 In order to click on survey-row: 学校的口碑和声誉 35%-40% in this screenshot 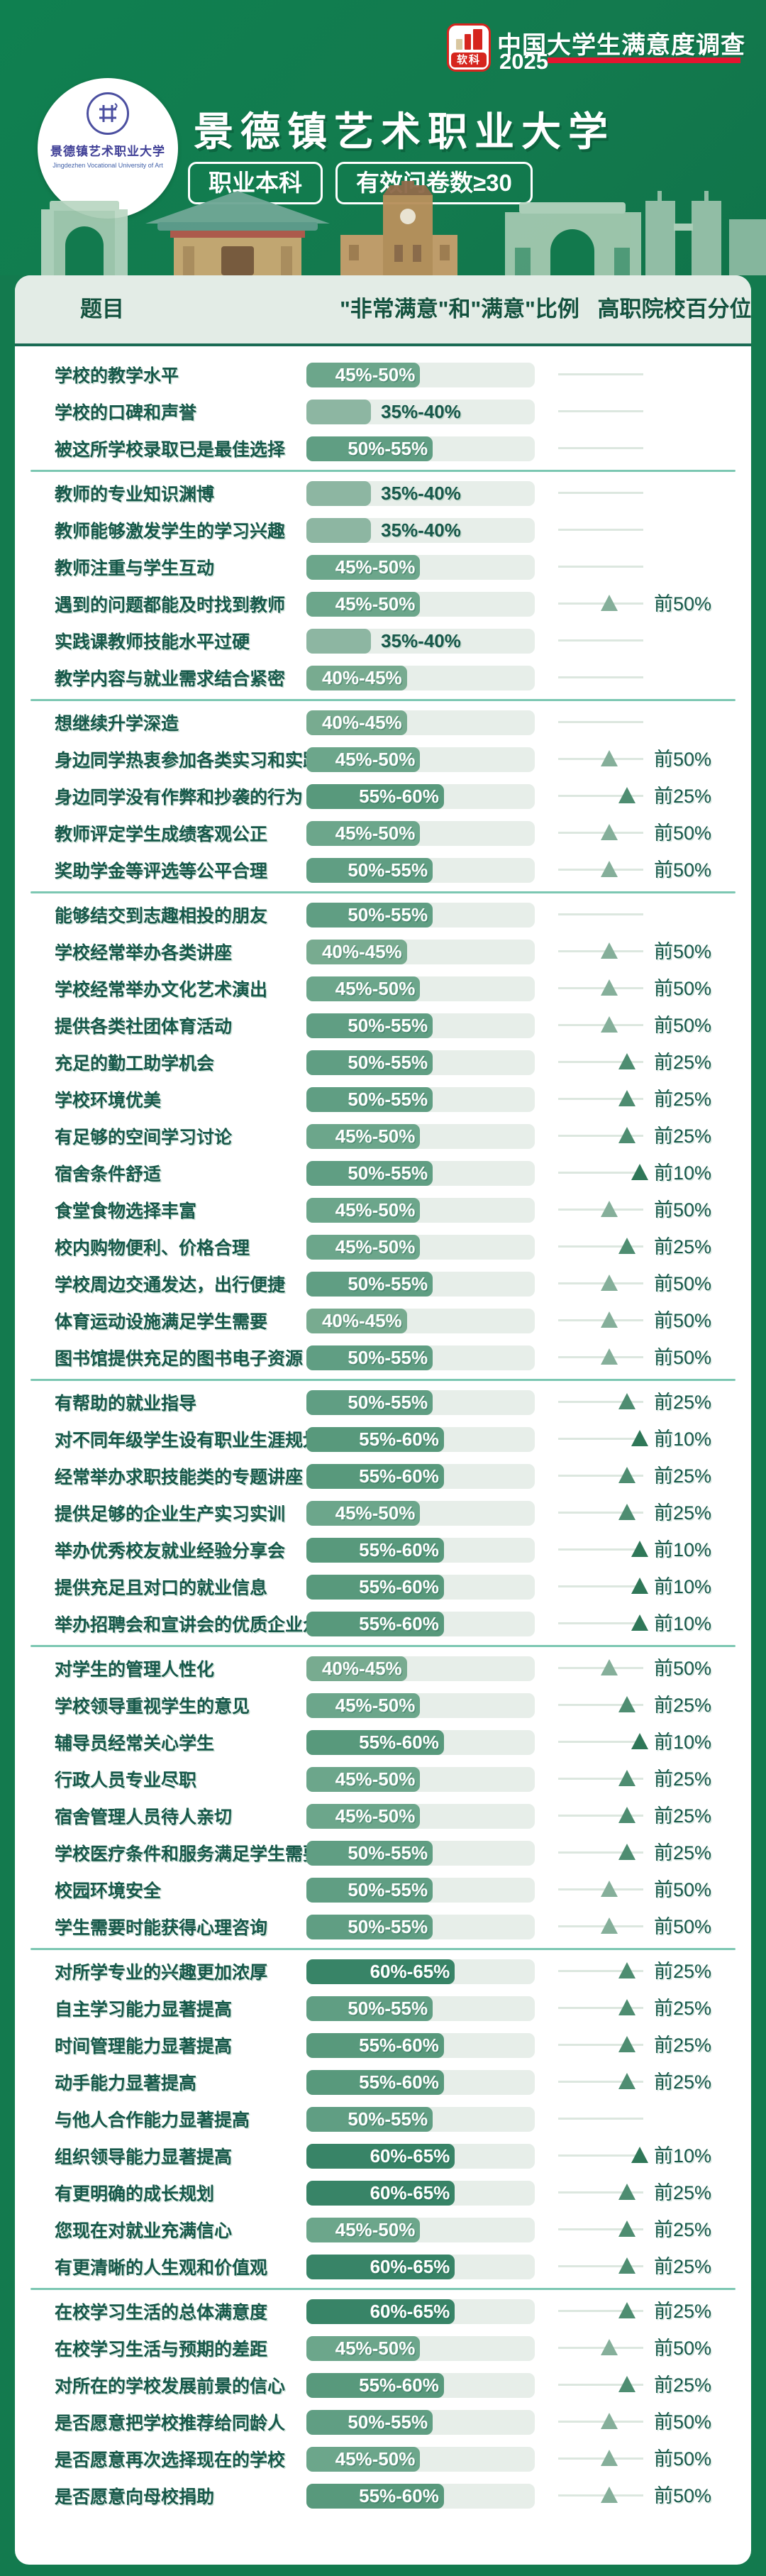, I will do `click(383, 411)`.